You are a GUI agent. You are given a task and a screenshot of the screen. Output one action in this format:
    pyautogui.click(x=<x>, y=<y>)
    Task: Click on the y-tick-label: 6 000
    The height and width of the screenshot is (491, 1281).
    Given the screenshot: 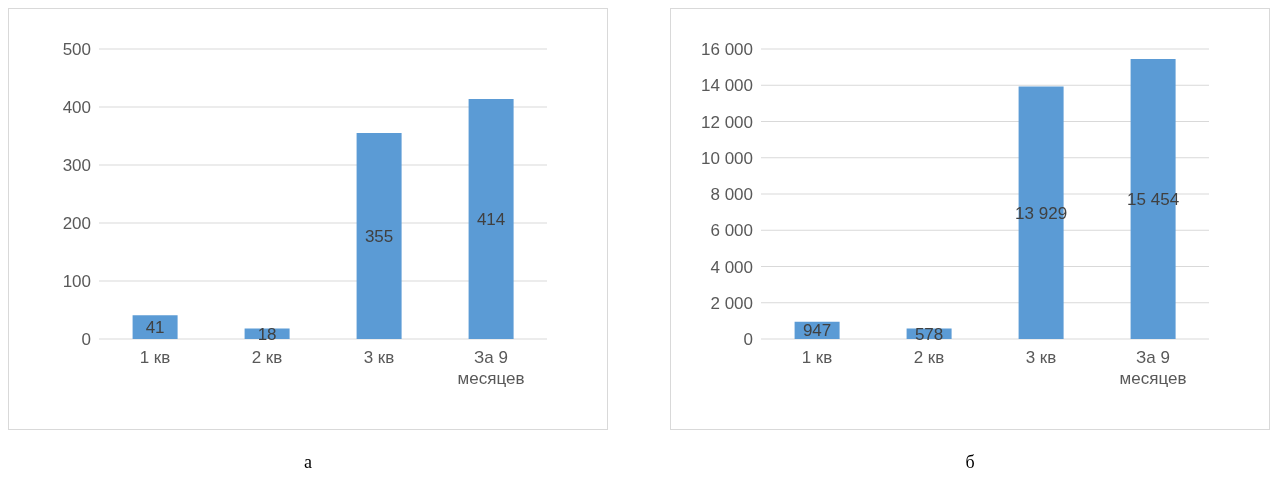 What is the action you would take?
    pyautogui.click(x=731, y=231)
    